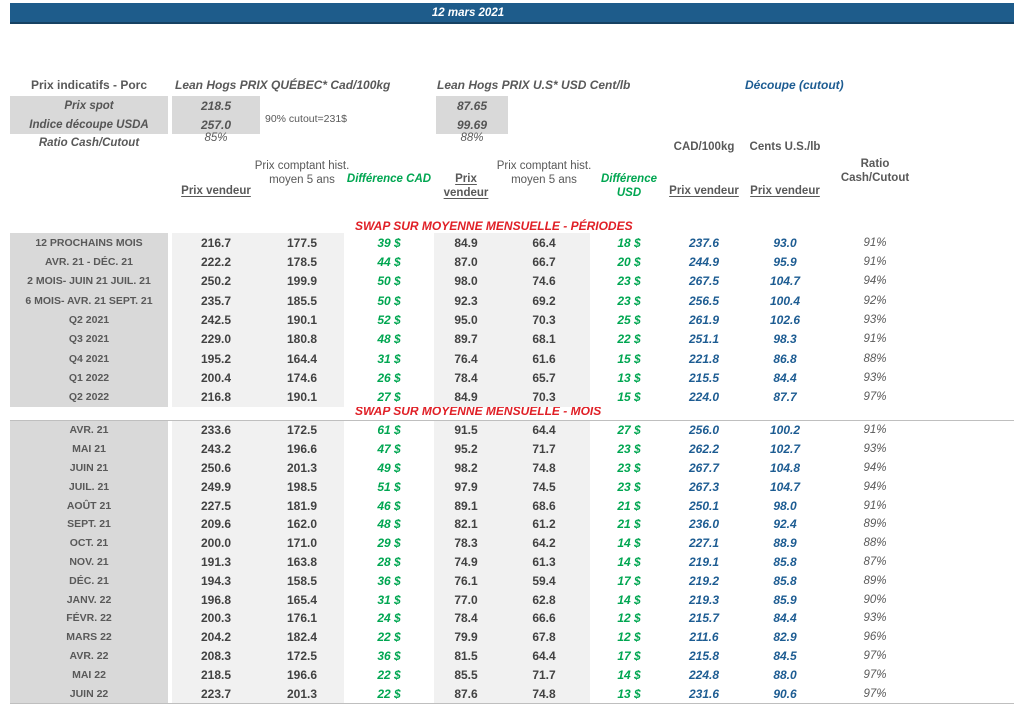 This screenshot has width=1024, height=706. I want to click on spot-price-usd: 87.65, so click(472, 105).